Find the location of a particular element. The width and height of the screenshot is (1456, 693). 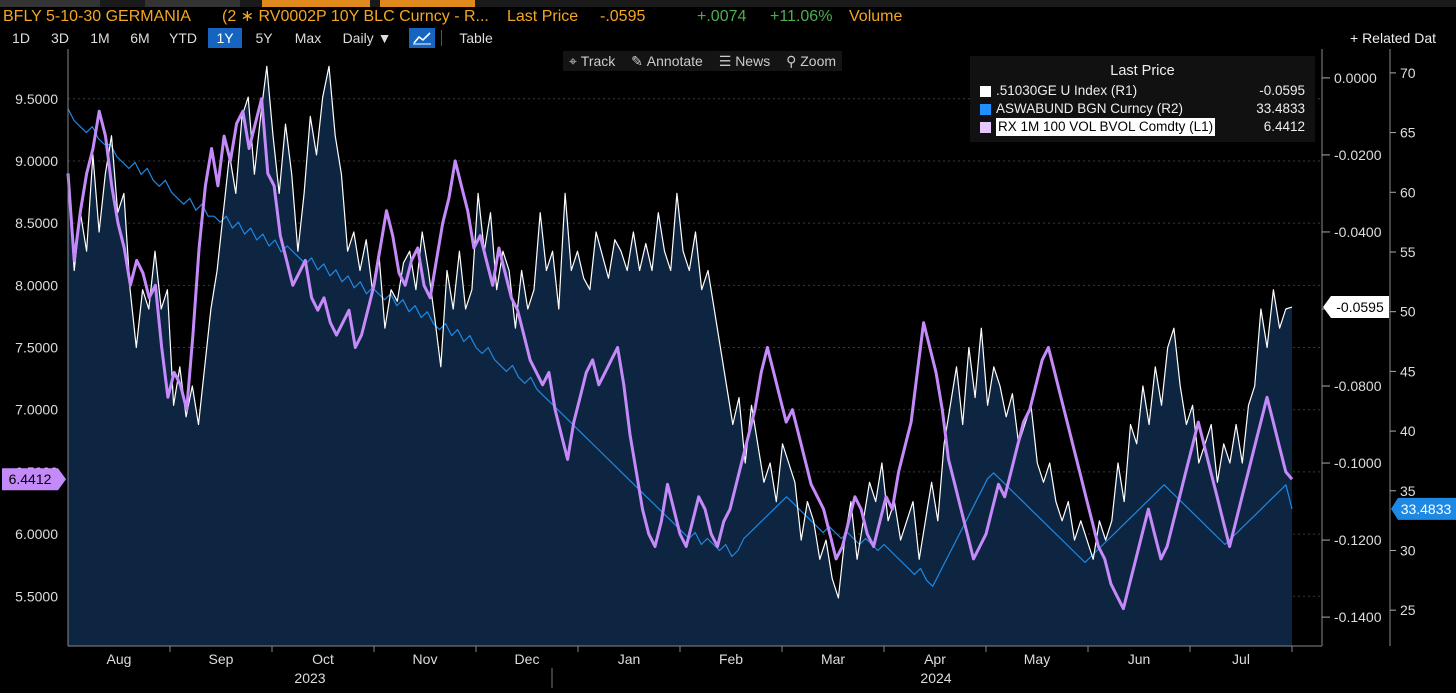

right-2-last-value-tag is located at coordinates (1423, 508).